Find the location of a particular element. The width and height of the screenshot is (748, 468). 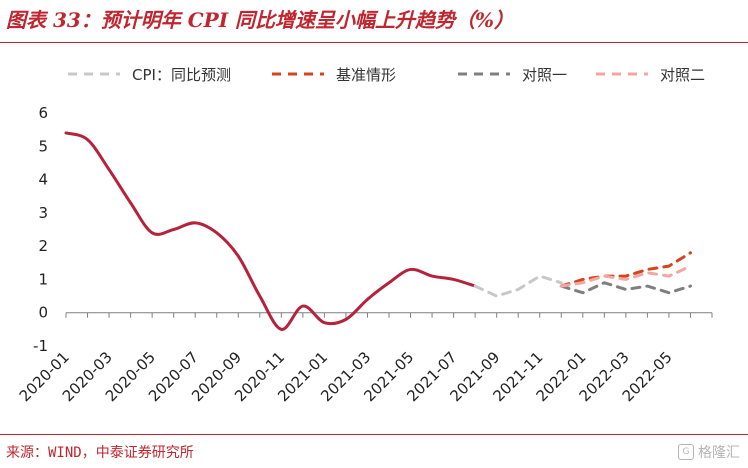

watermark: G 格隆汇 is located at coordinates (709, 452).